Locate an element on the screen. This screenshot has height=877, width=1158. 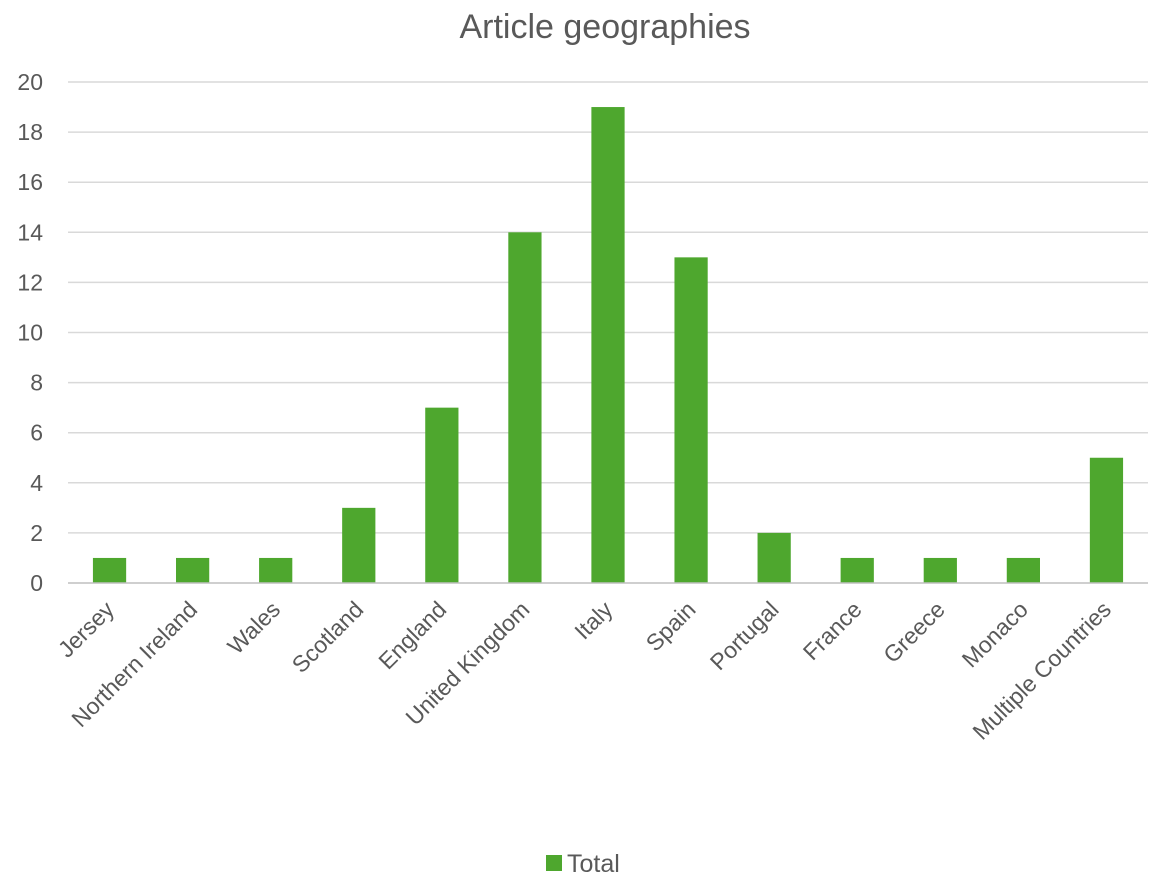
x-tick-label: England is located at coordinates (412, 635).